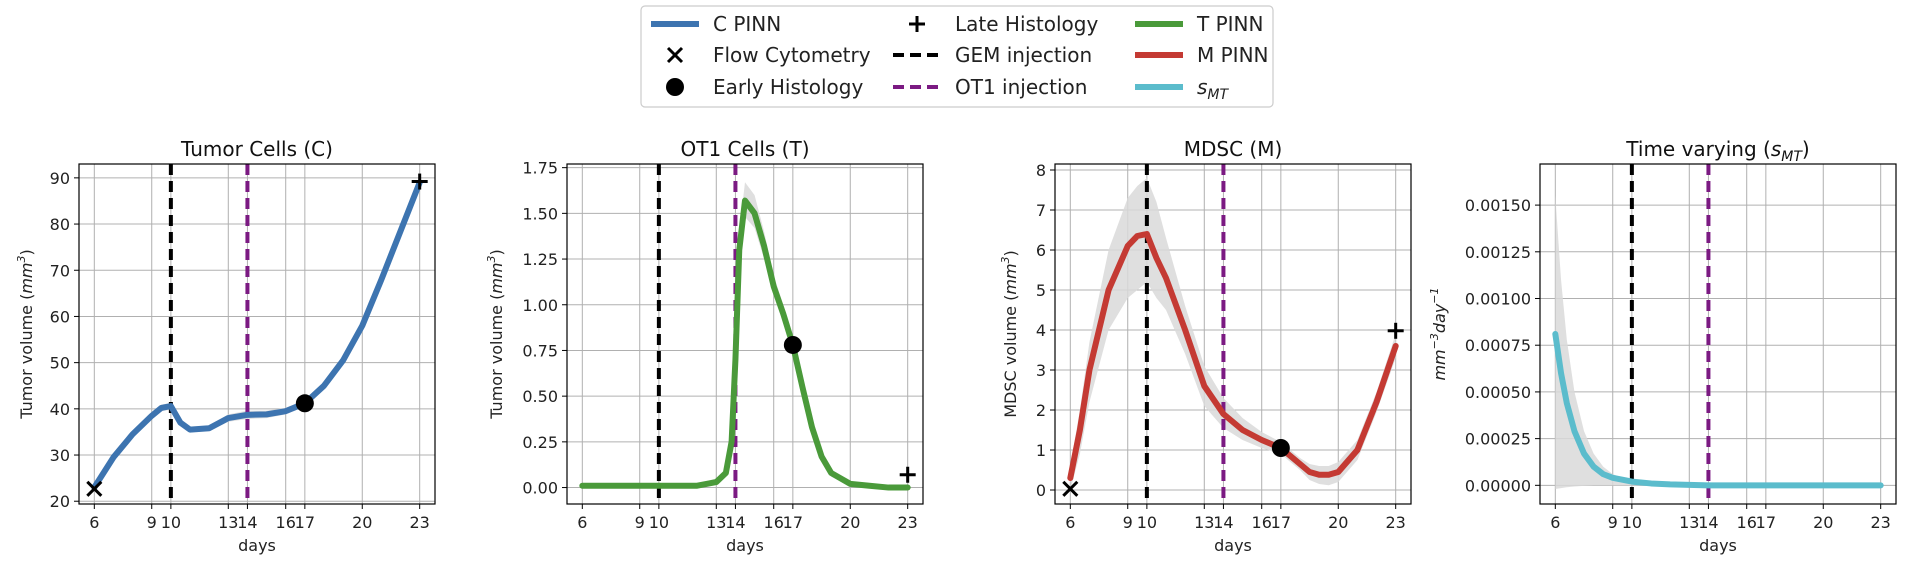 The height and width of the screenshot is (566, 1910). Describe the element at coordinates (1233, 55) in the screenshot. I see `legend-label: M PINN` at that location.